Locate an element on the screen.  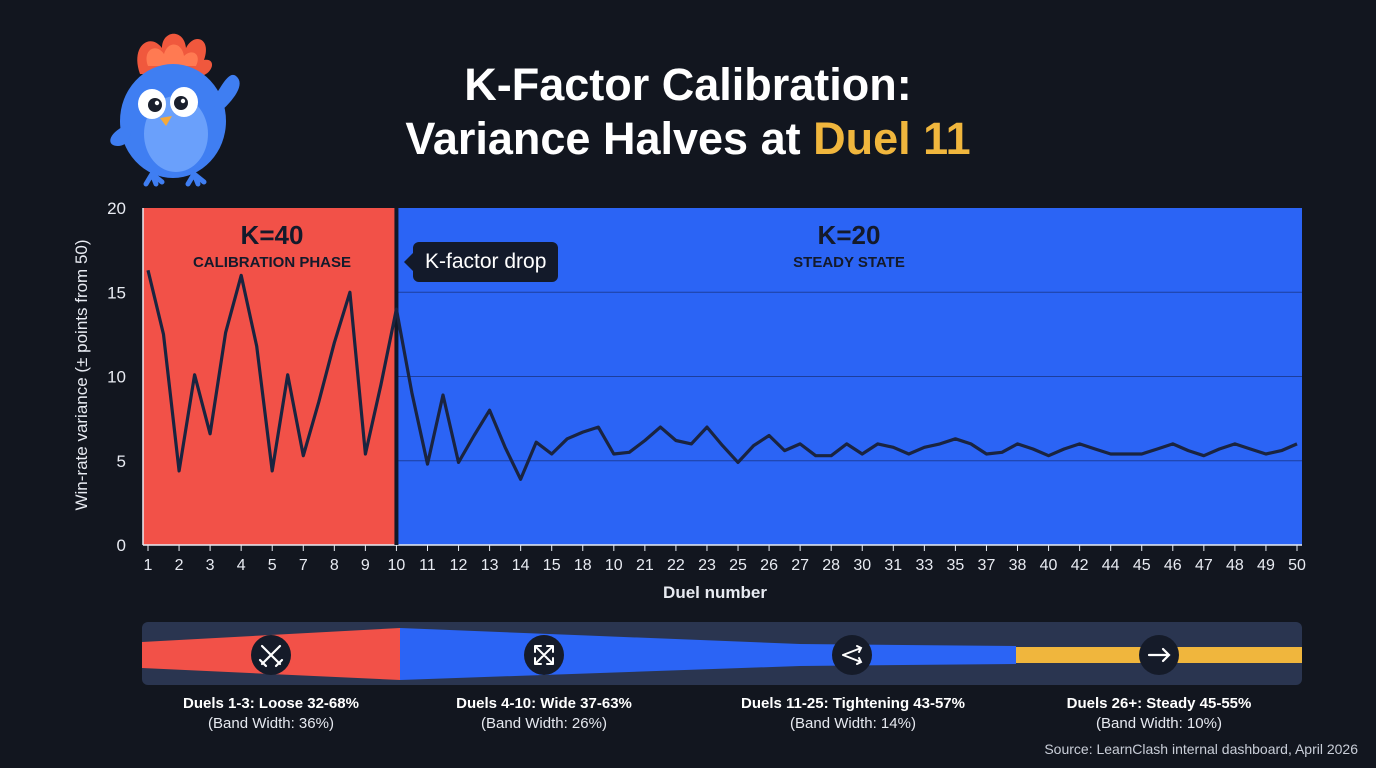
stage-subtitle: (Band Width: 14%) is located at coordinates (853, 723).